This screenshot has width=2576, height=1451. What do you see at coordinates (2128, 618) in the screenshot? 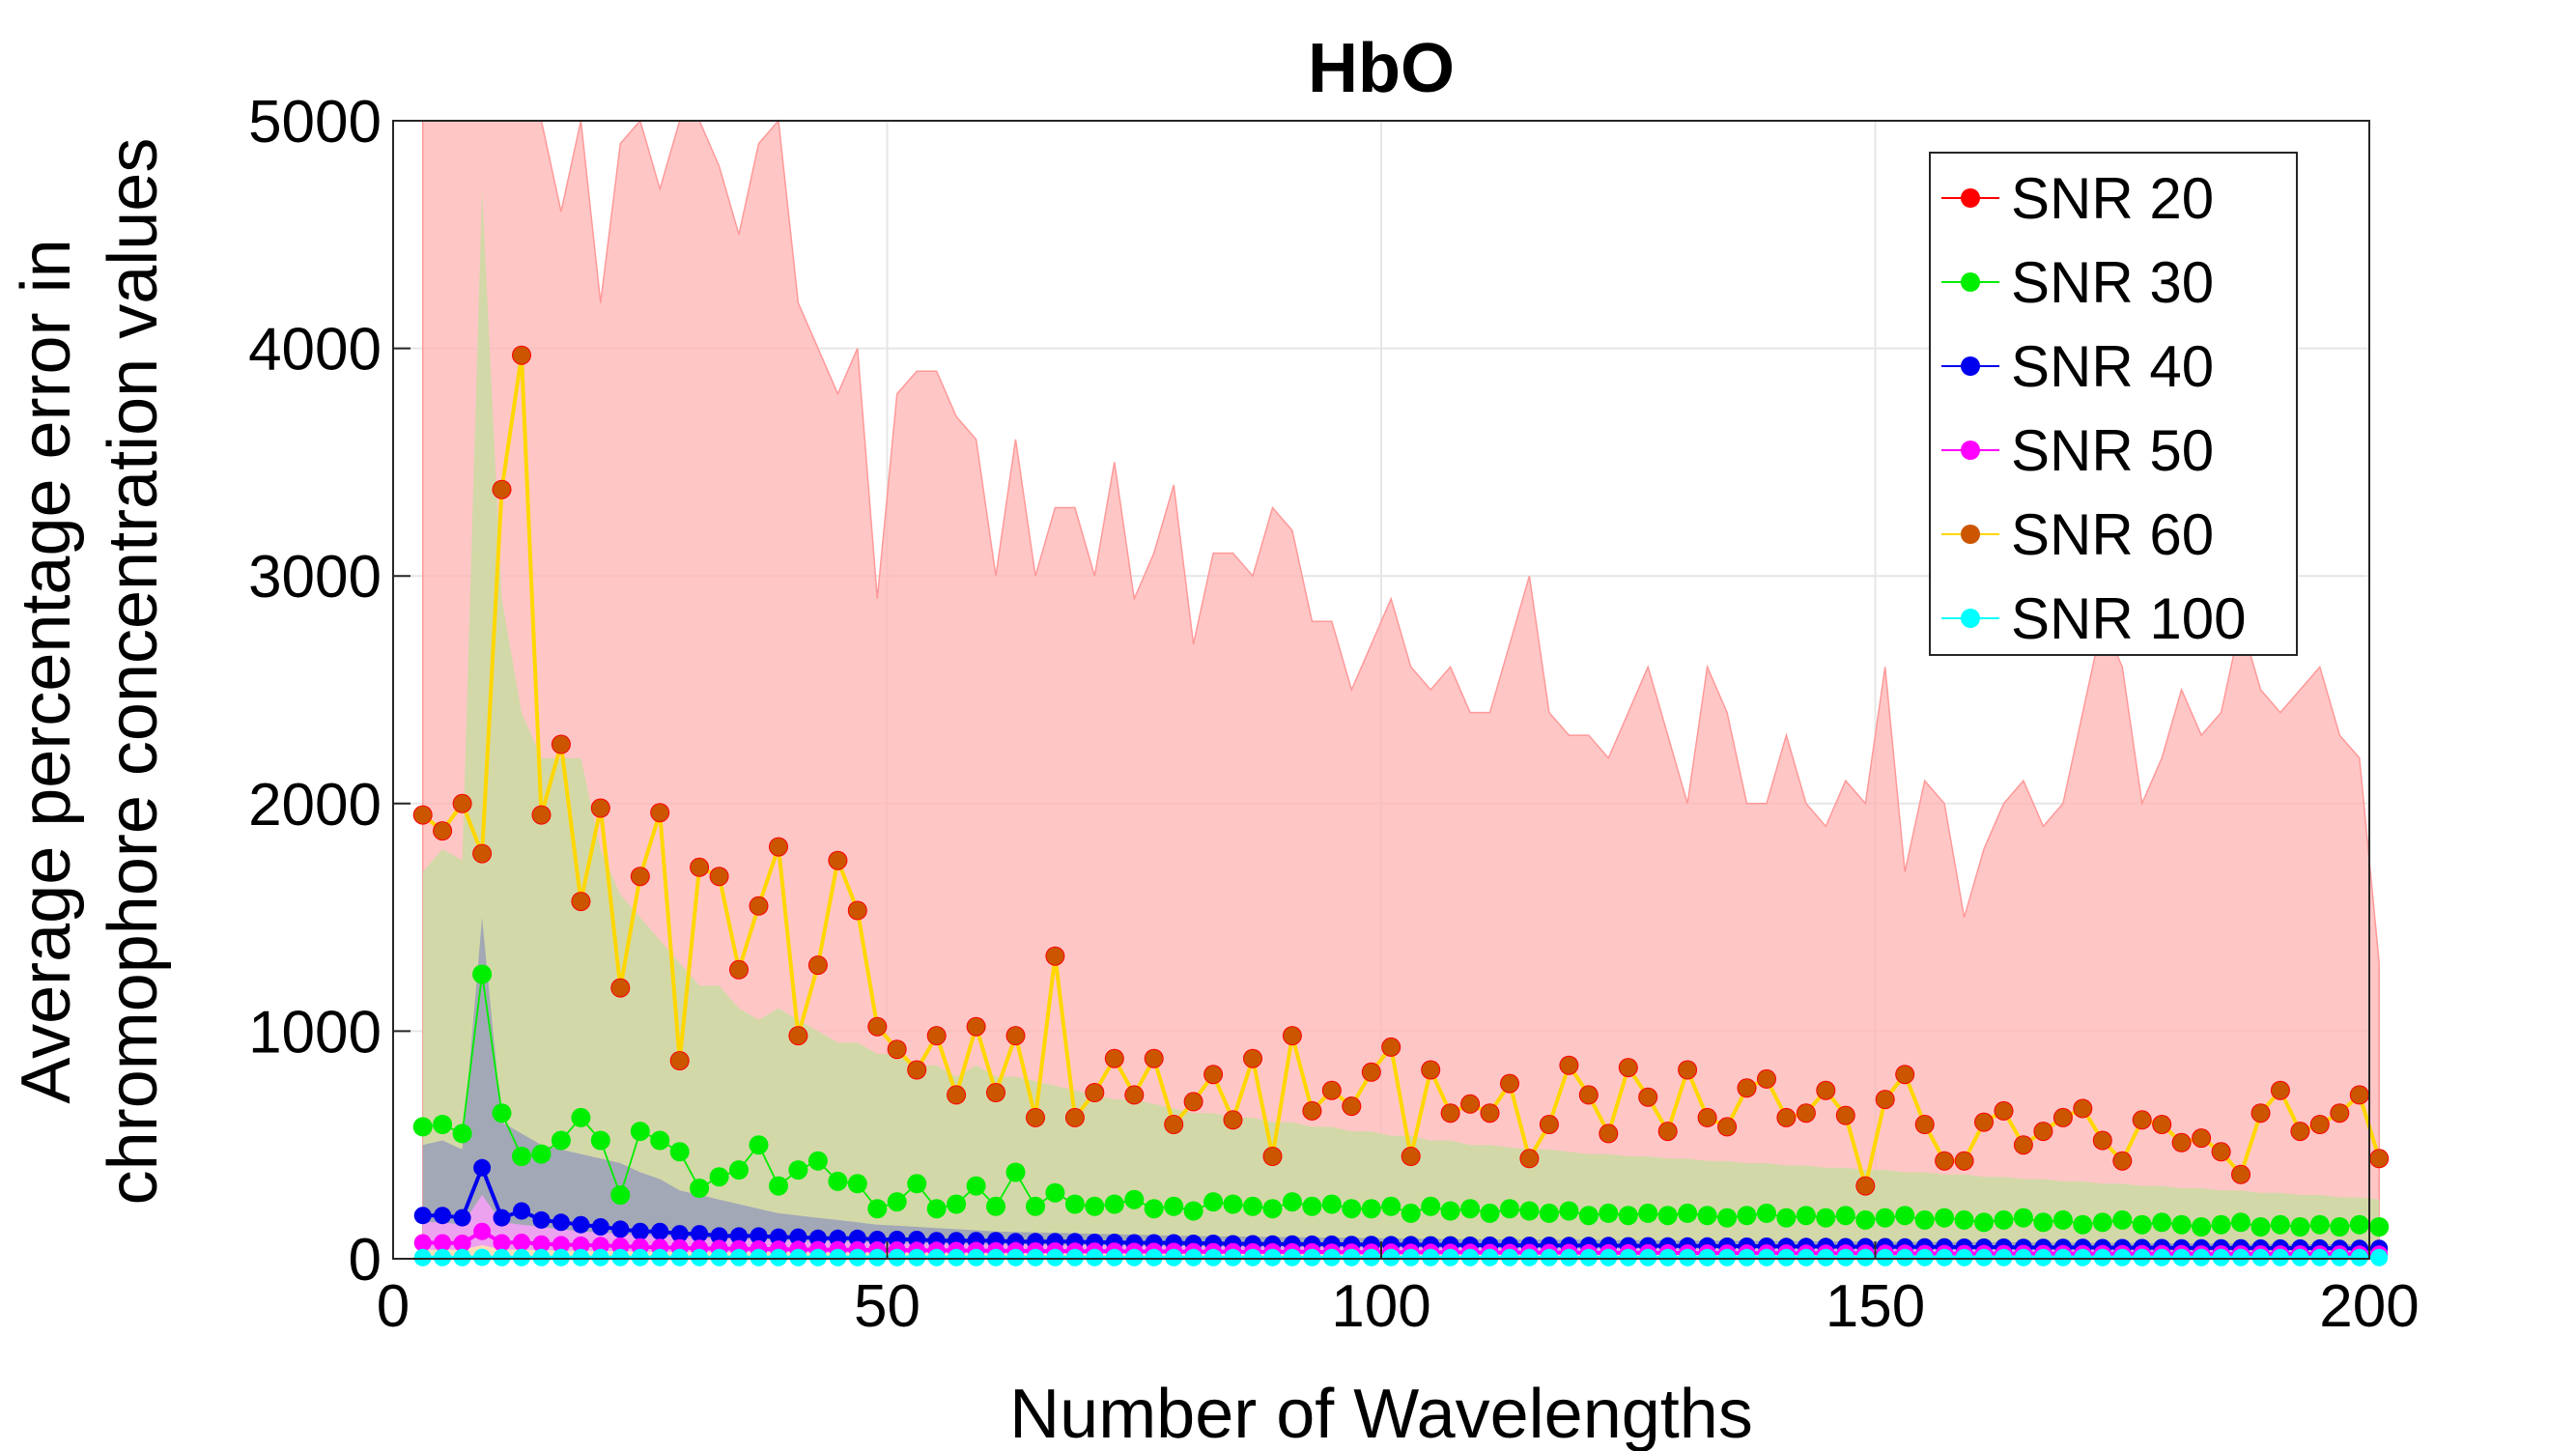
I see `legend-label: SNR 100` at bounding box center [2128, 618].